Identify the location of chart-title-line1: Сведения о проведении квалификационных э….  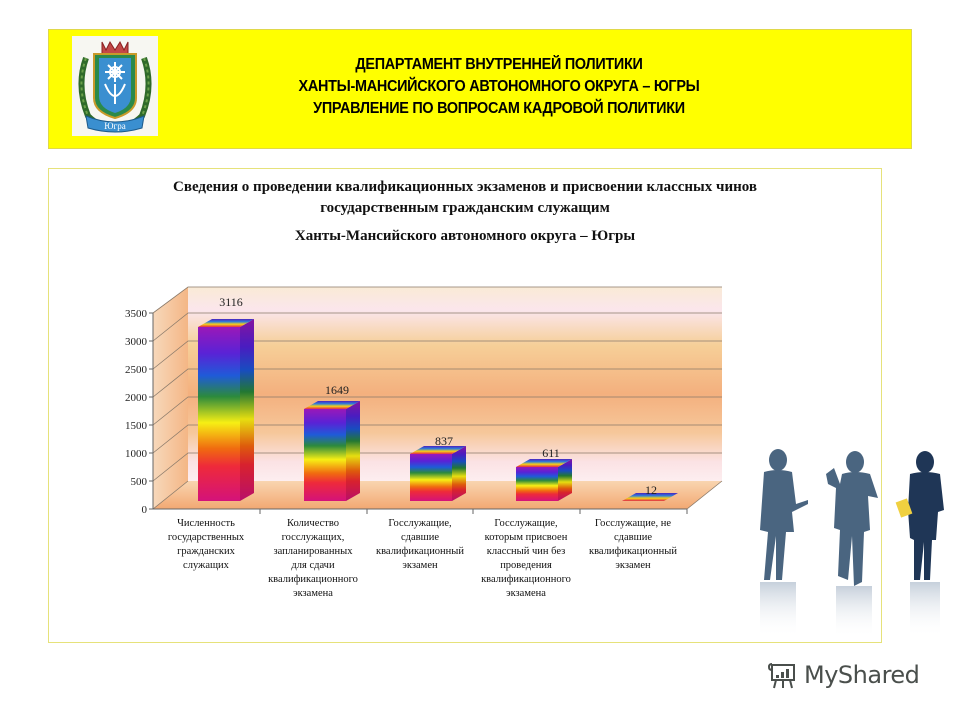
(465, 187).